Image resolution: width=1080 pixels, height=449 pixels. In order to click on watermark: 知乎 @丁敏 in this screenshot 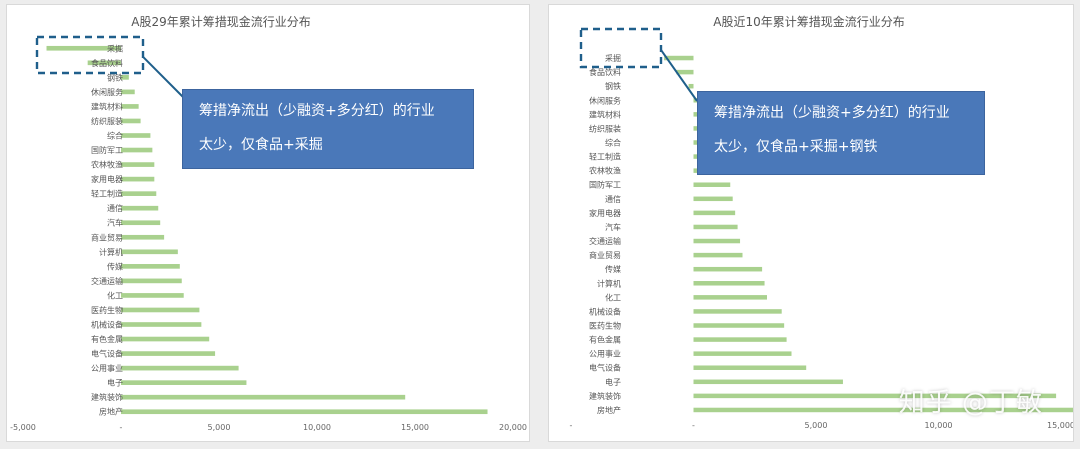, I will do `click(970, 403)`.